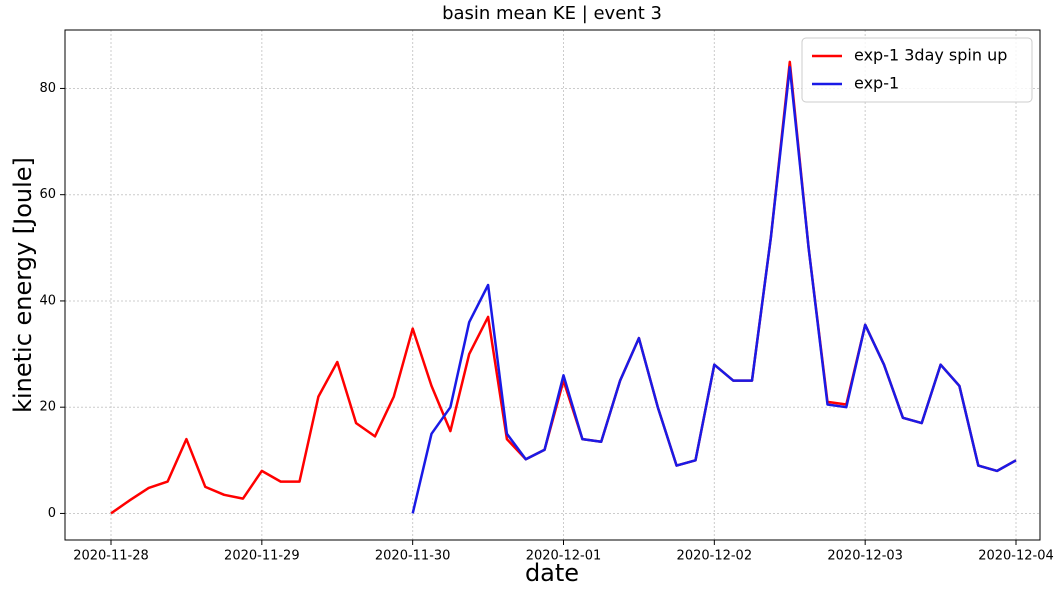 This screenshot has height=592, width=1056. What do you see at coordinates (23, 285) in the screenshot?
I see `y-axis-label: kinetic energy [Joule]` at bounding box center [23, 285].